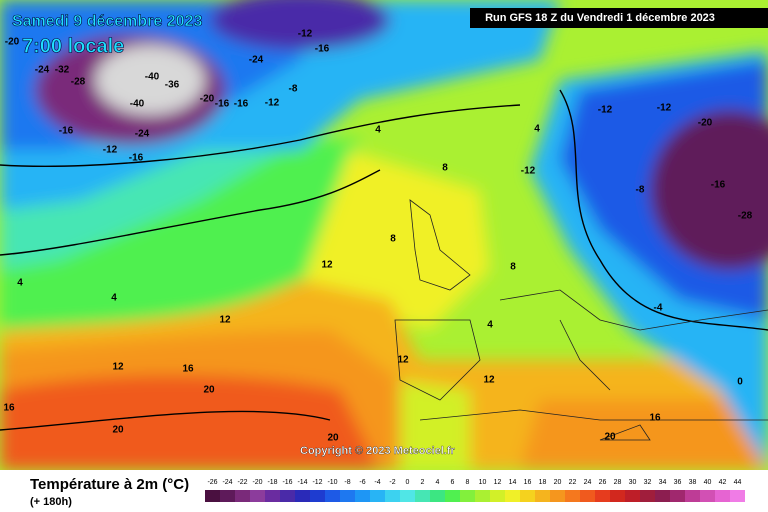  What do you see at coordinates (483, 482) in the screenshot?
I see `scale-label: 10` at bounding box center [483, 482].